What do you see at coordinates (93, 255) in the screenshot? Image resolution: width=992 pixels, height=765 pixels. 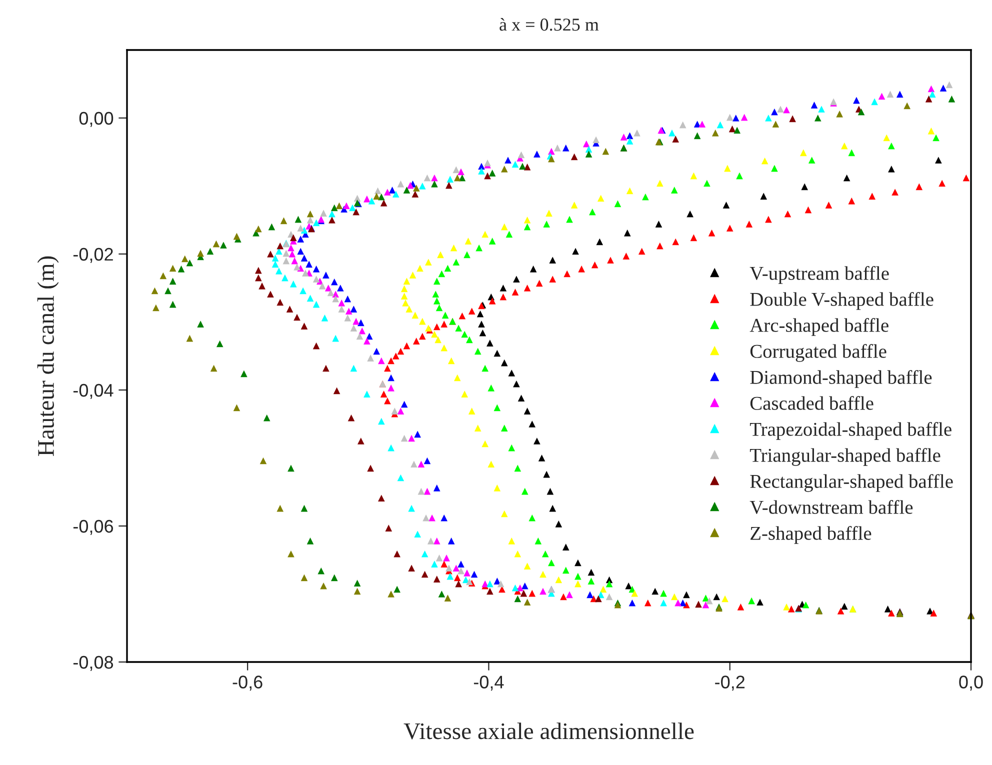 I see `y-tick-label: -0,02` at bounding box center [93, 255].